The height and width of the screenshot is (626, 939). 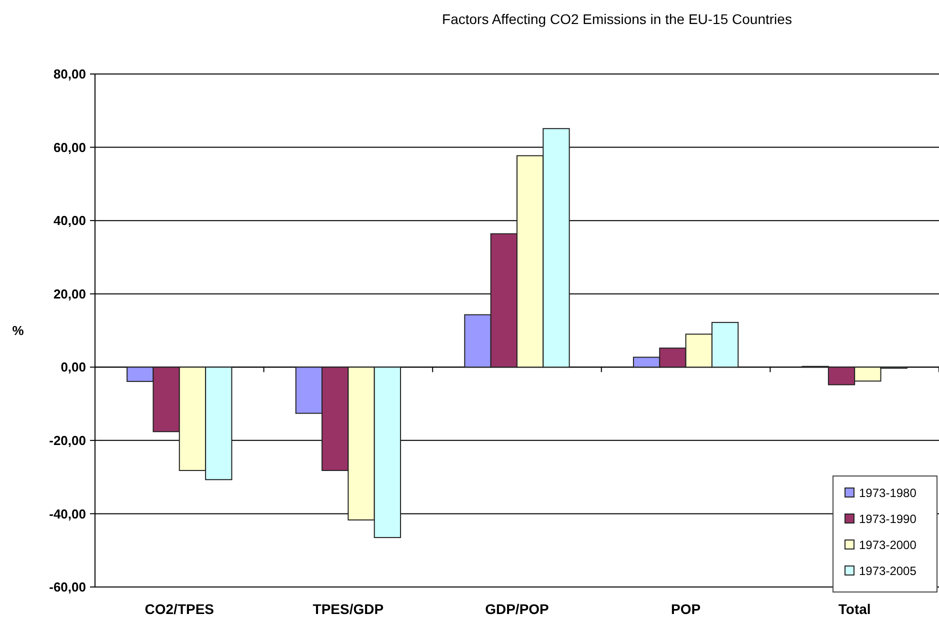 What do you see at coordinates (179, 609) in the screenshot?
I see `x-tick-label: CO2/TPES` at bounding box center [179, 609].